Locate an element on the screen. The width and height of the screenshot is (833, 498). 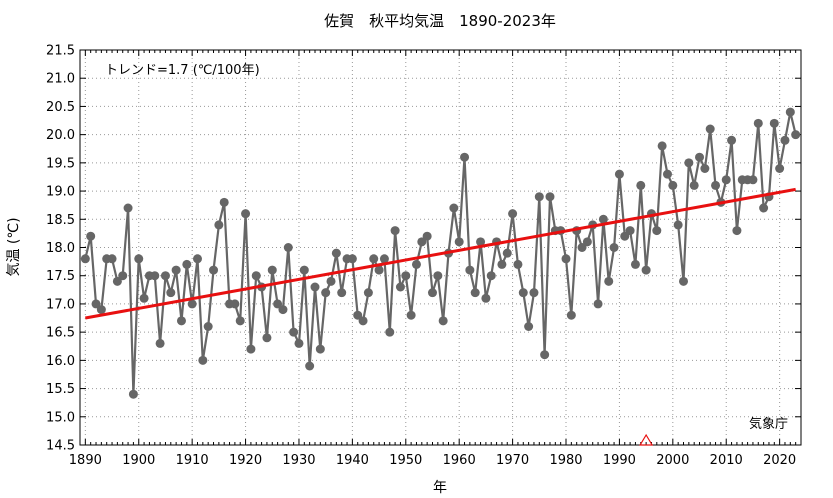
x-tick-label: 1990 is located at coordinates (619, 460).